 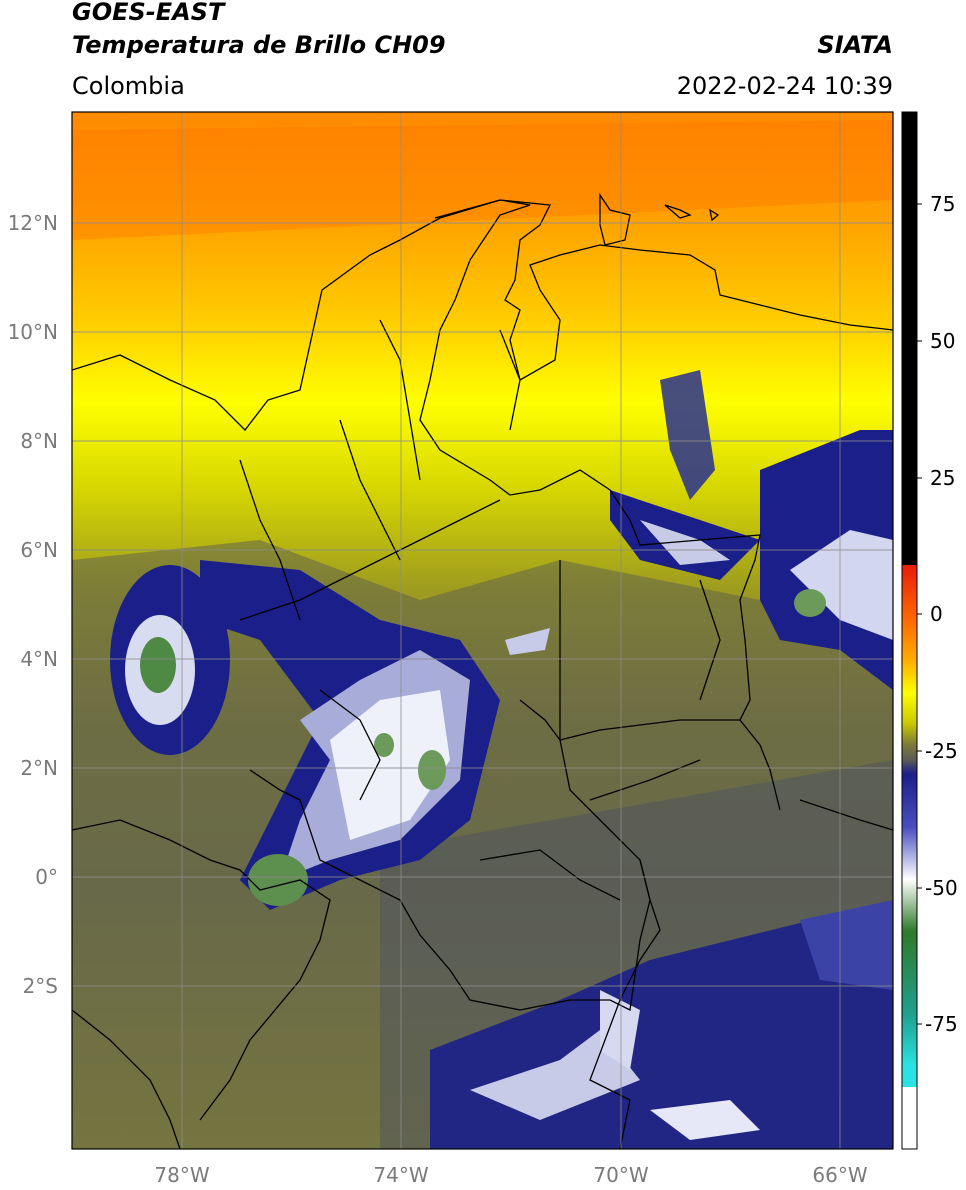 I want to click on lon-tick: 78°W, so click(x=181, y=1175).